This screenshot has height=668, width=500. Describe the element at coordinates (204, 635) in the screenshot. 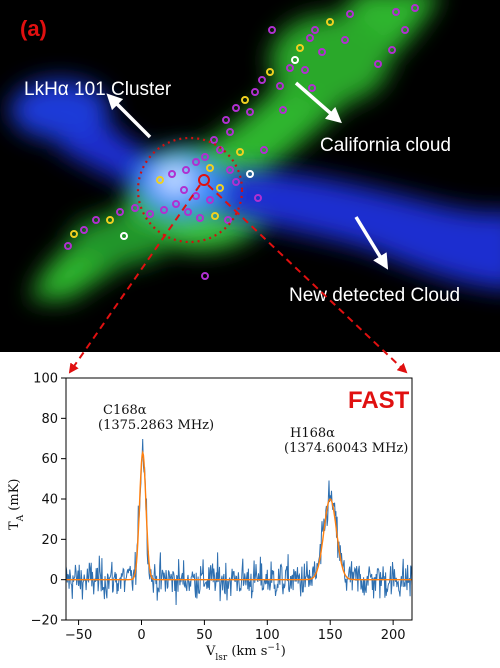

I see `x-tick-label: 50` at that location.